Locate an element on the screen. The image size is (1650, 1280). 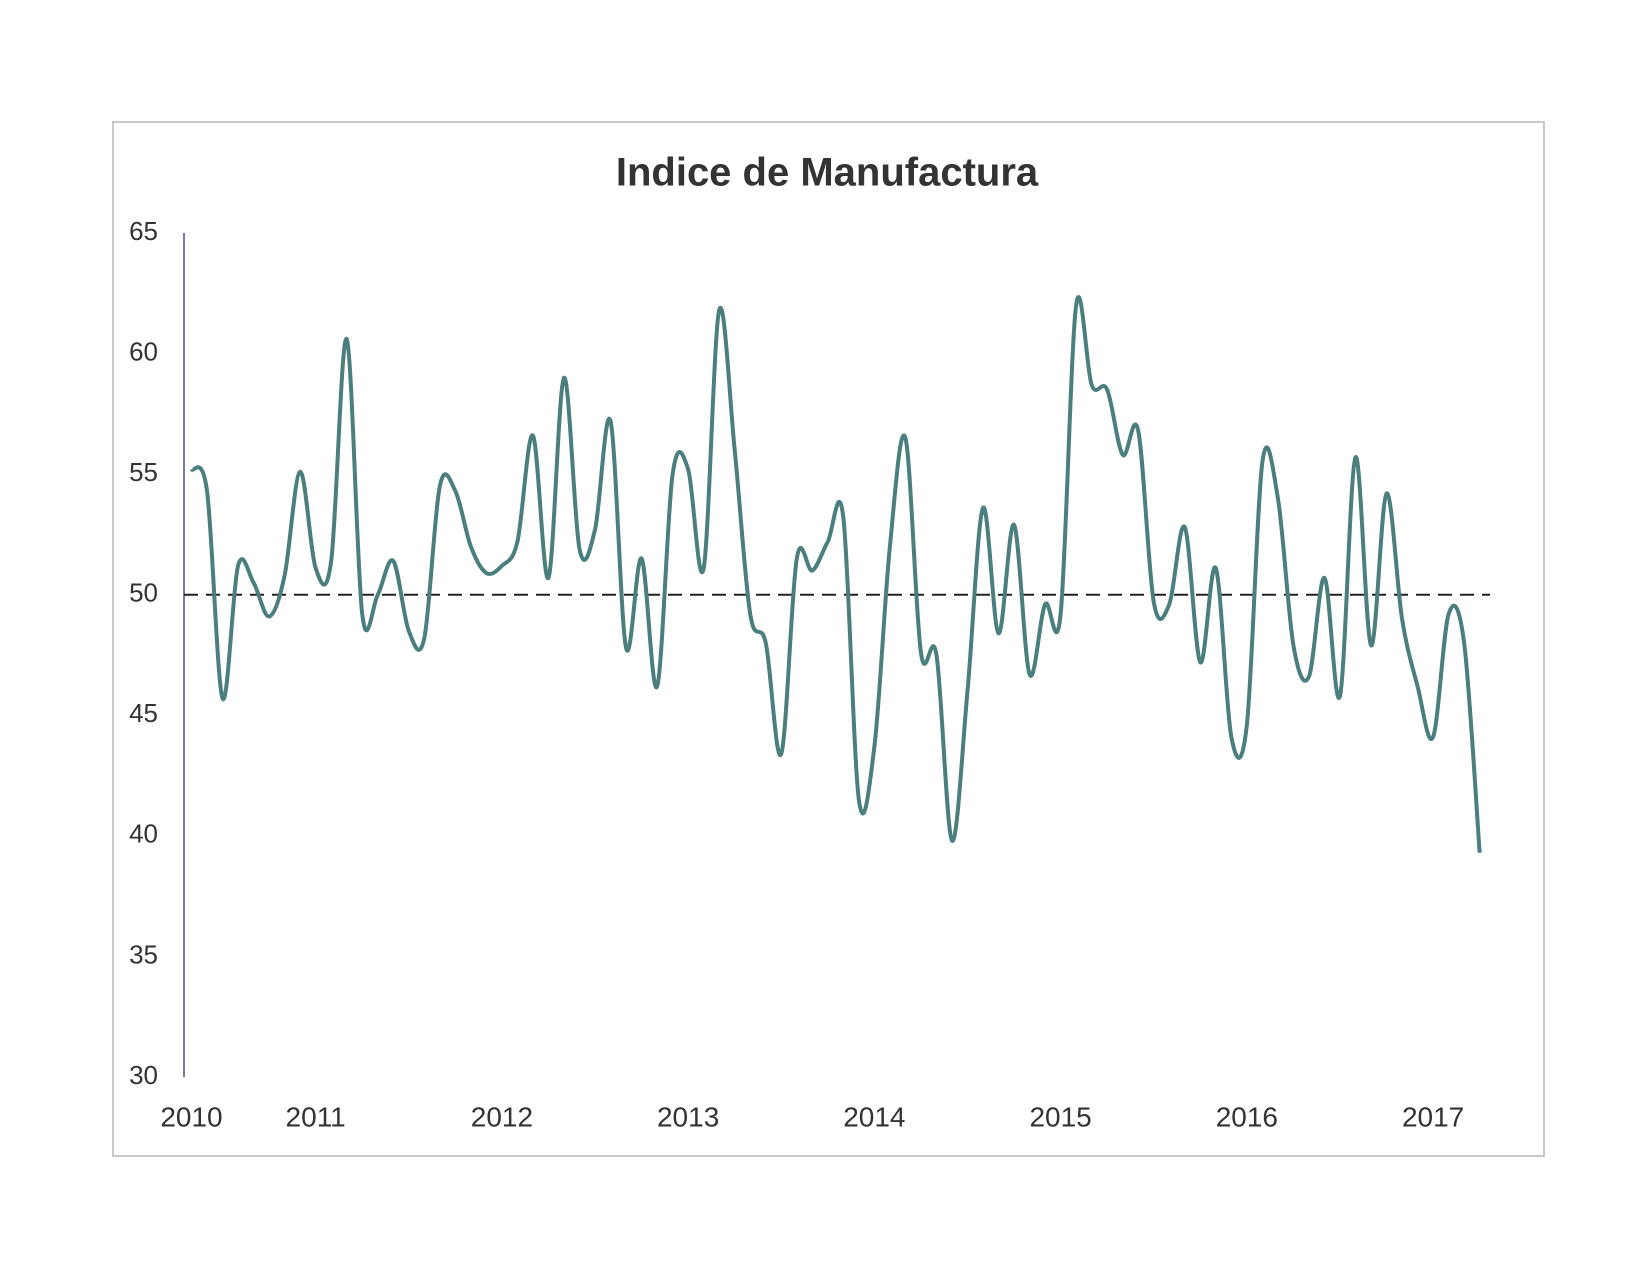
x-tick-label: 2013 is located at coordinates (688, 1116).